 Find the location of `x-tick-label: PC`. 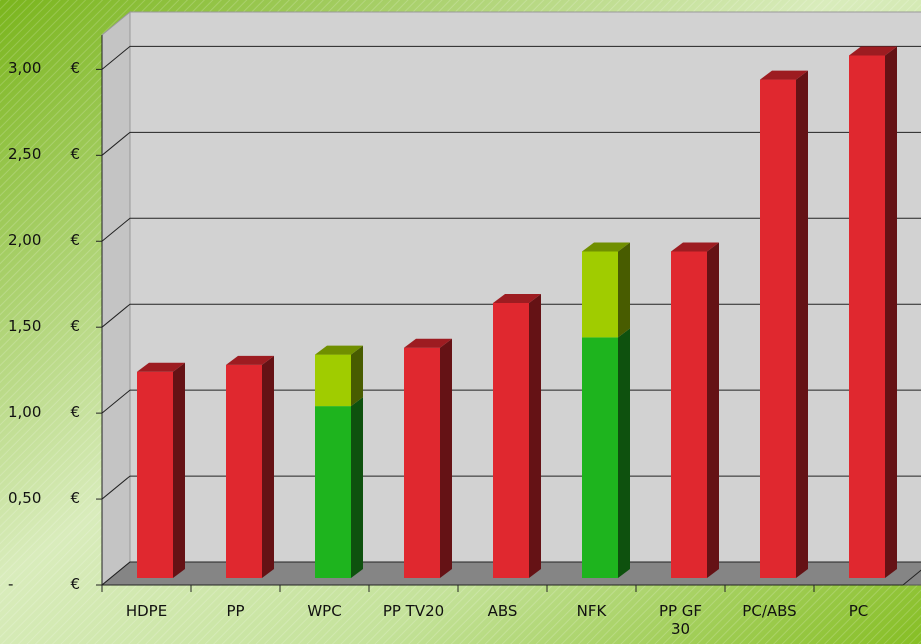

x-tick-label: PC is located at coordinates (858, 611).